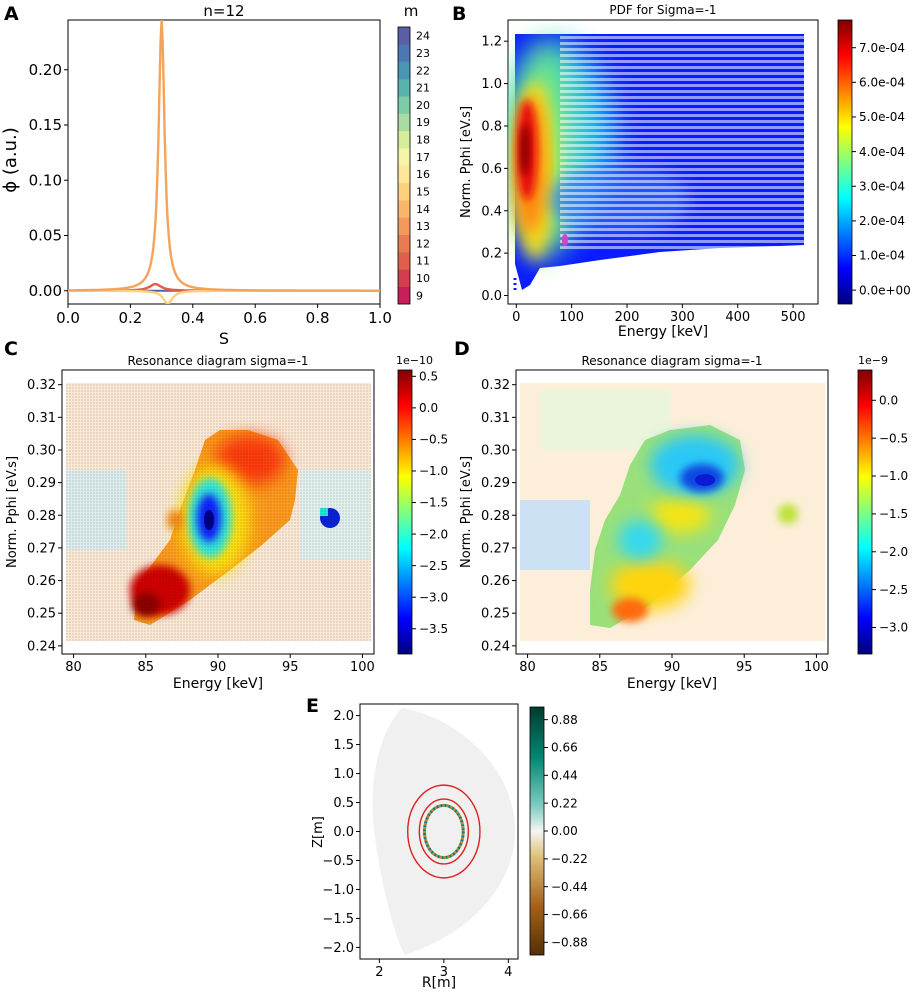 Image resolution: width=913 pixels, height=993 pixels. Describe the element at coordinates (146, 667) in the screenshot. I see `chart-c-xtick-label: 85` at that location.